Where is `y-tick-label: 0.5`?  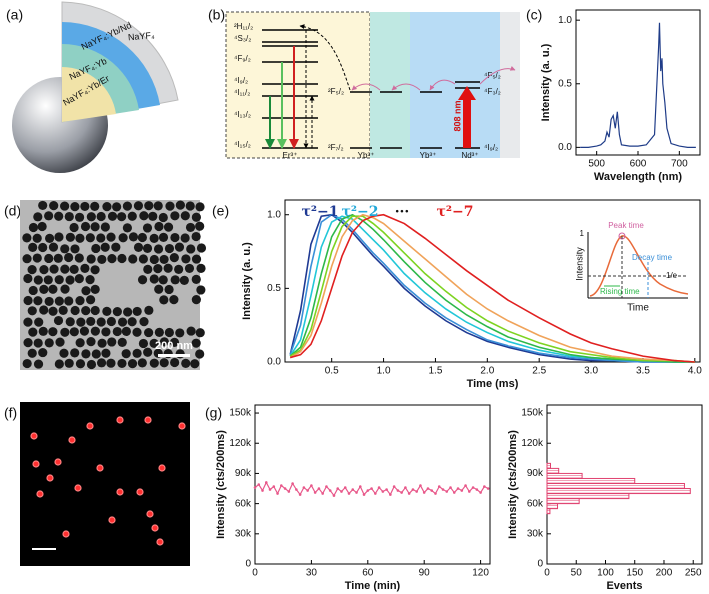
y-tick-label: 0.5 is located at coordinates (274, 288).